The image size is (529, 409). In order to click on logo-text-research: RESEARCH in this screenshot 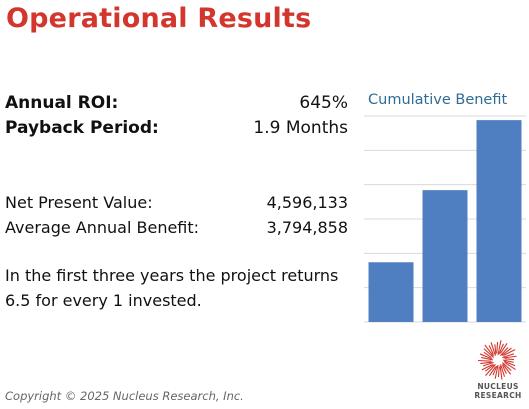, I will do `click(498, 395)`.